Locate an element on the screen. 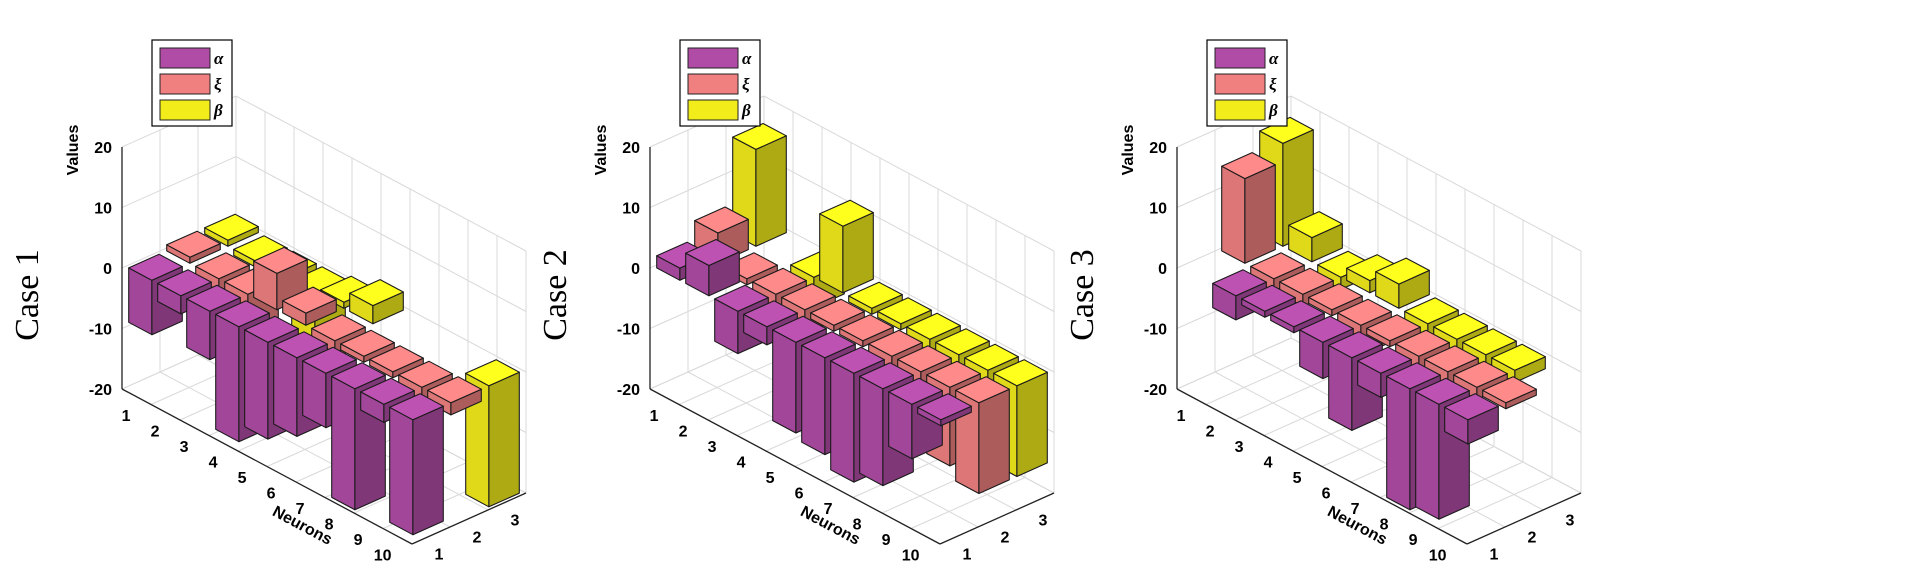 The height and width of the screenshot is (588, 1921). case-label: Case 3 is located at coordinates (1082, 295).